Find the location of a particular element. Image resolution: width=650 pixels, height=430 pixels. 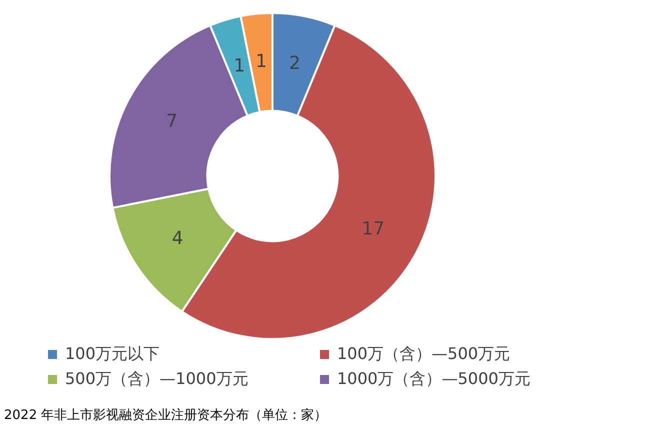

data-label: 4 is located at coordinates (178, 239).